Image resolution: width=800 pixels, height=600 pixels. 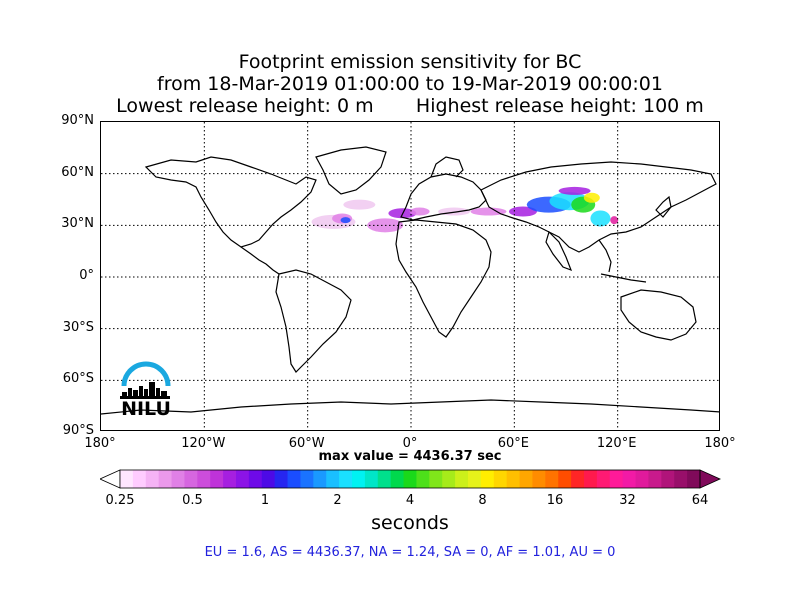 What do you see at coordinates (245, 106) in the screenshot?
I see `lowest-release-height: Lowest release height: 0 m` at bounding box center [245, 106].